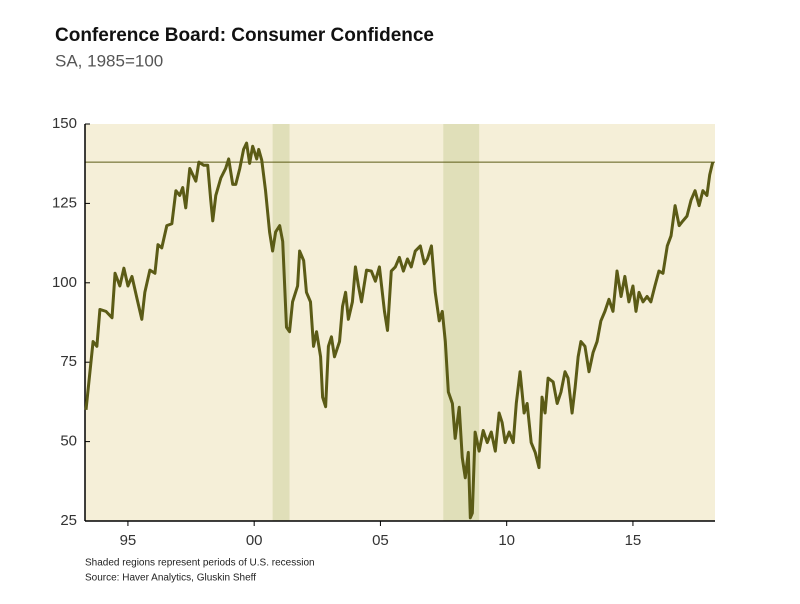 Image resolution: width=800 pixels, height=604 pixels. What do you see at coordinates (506, 540) in the screenshot?
I see `x-tick-label: 10` at bounding box center [506, 540].